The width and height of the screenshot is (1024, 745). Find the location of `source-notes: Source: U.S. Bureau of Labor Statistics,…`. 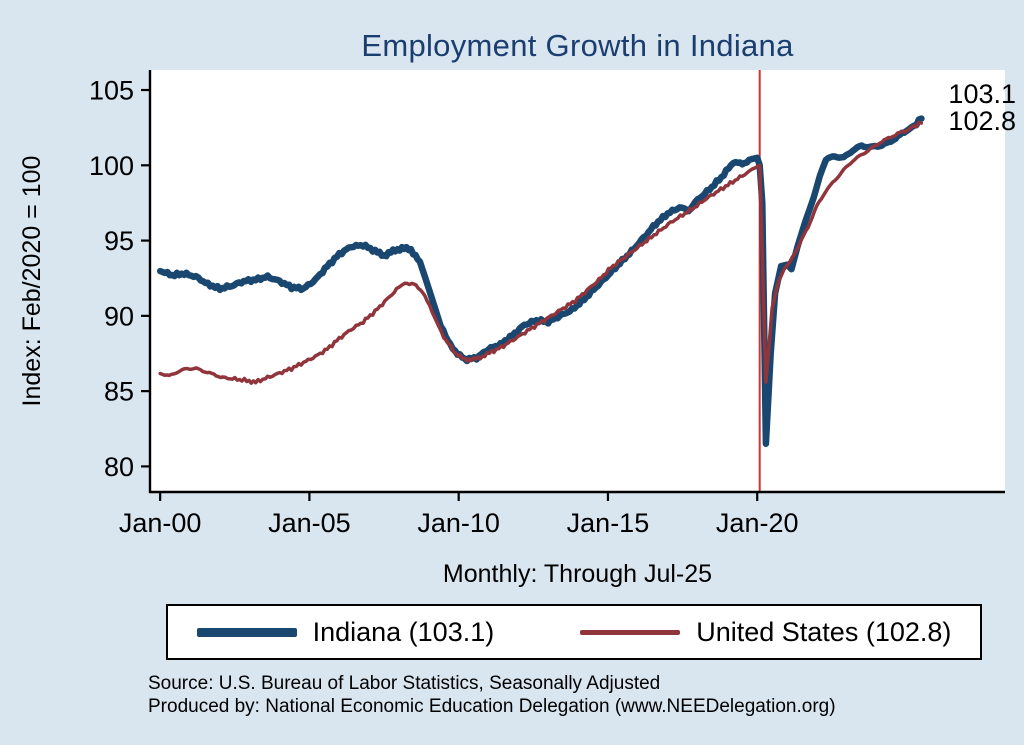

source-notes: Source: U.S. Bureau of Labor Statistics,… is located at coordinates (578, 695).